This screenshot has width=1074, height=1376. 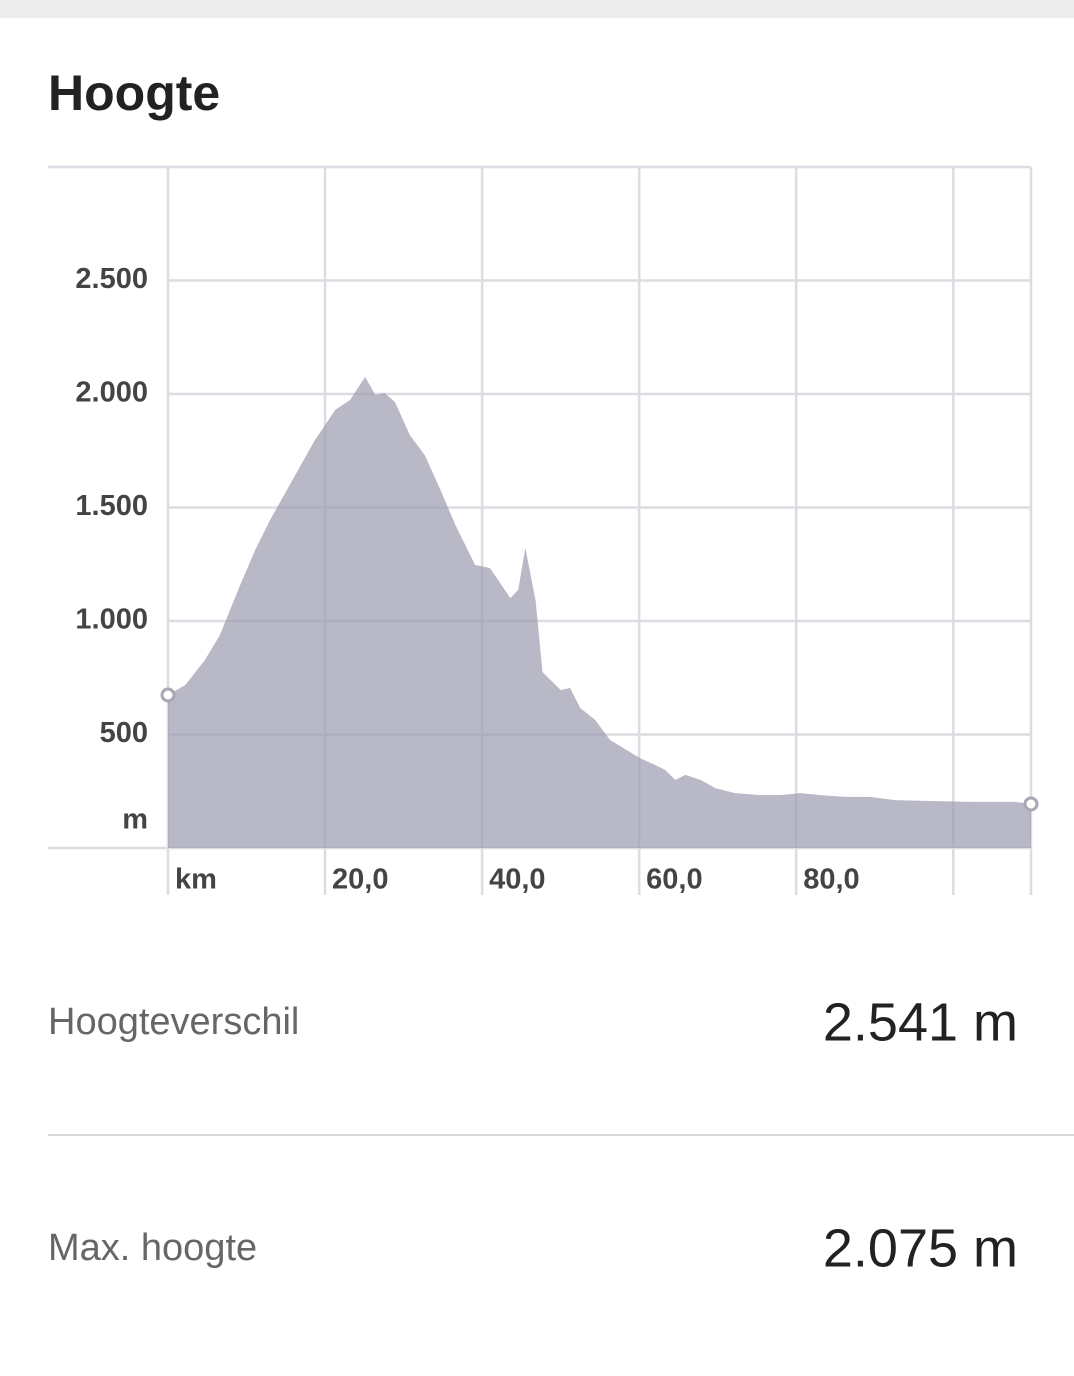 What do you see at coordinates (920, 1248) in the screenshot?
I see `stat-value: 2.075 m` at bounding box center [920, 1248].